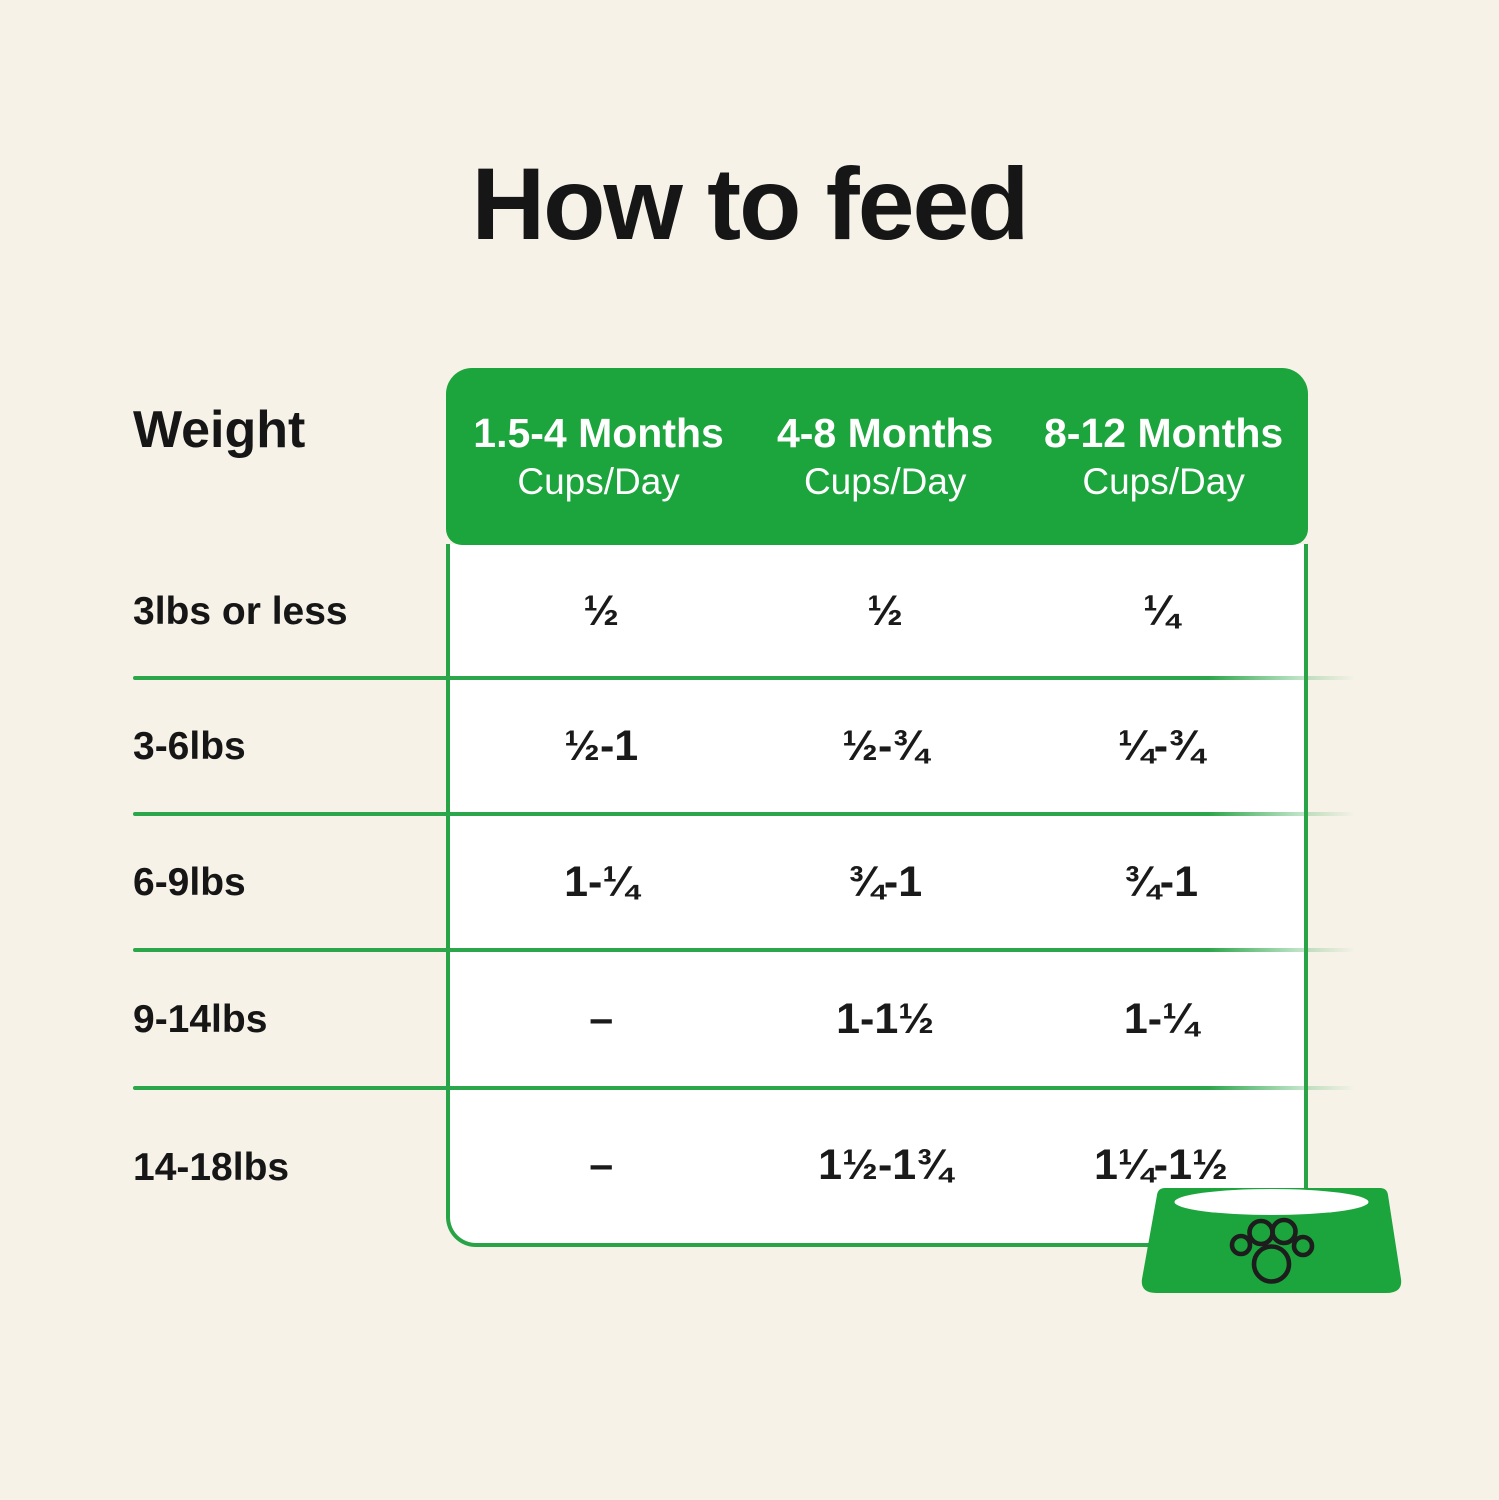 Image resolution: width=1499 pixels, height=1500 pixels. What do you see at coordinates (240, 611) in the screenshot?
I see `weight-row-label: 3lbs or less` at bounding box center [240, 611].